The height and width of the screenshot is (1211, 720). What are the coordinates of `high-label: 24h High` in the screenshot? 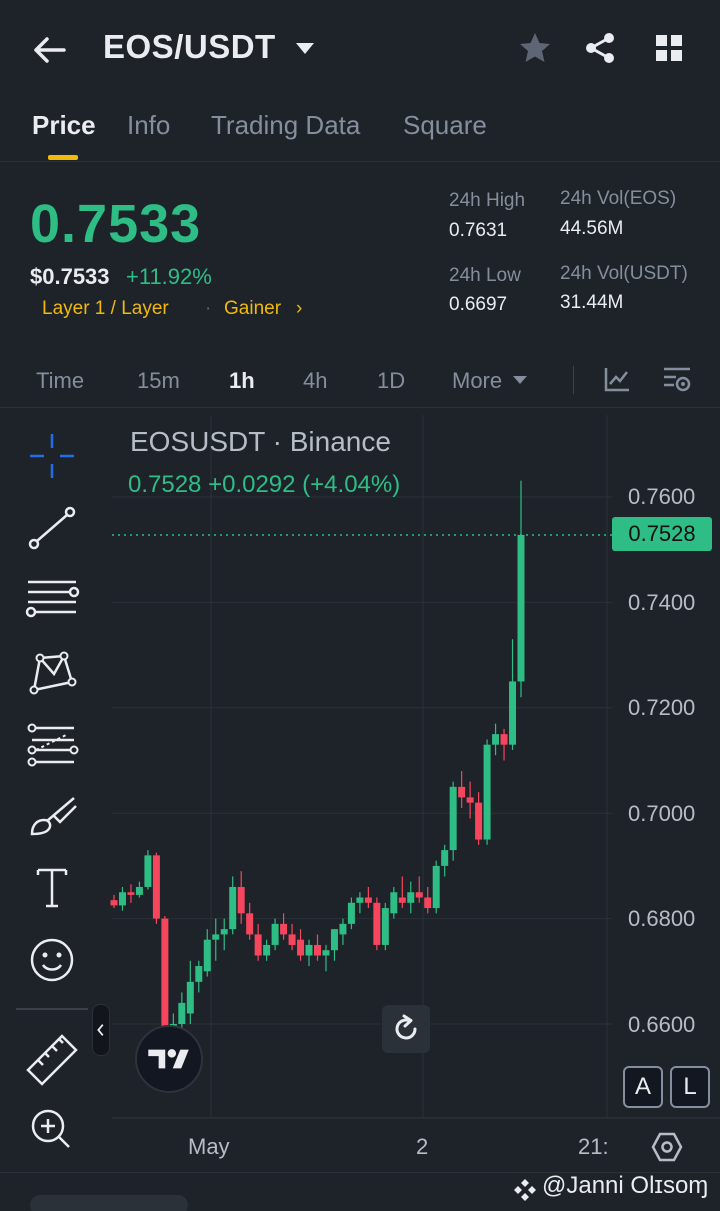 It's located at (487, 200).